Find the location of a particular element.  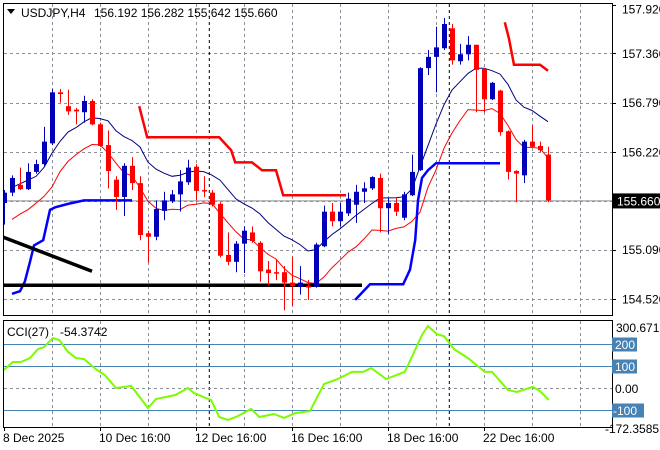

price-tick-label: 155.090 is located at coordinates (641, 250).